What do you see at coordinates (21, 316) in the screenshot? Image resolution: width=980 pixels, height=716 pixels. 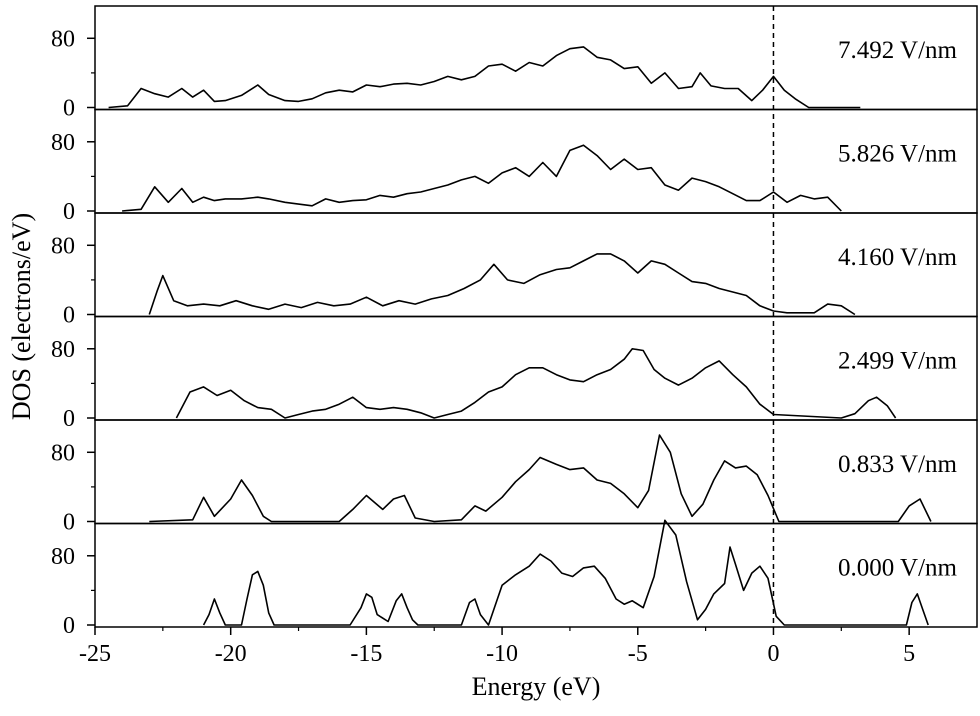 I see `y-axis-title: DOS (electrons/eV)` at bounding box center [21, 316].